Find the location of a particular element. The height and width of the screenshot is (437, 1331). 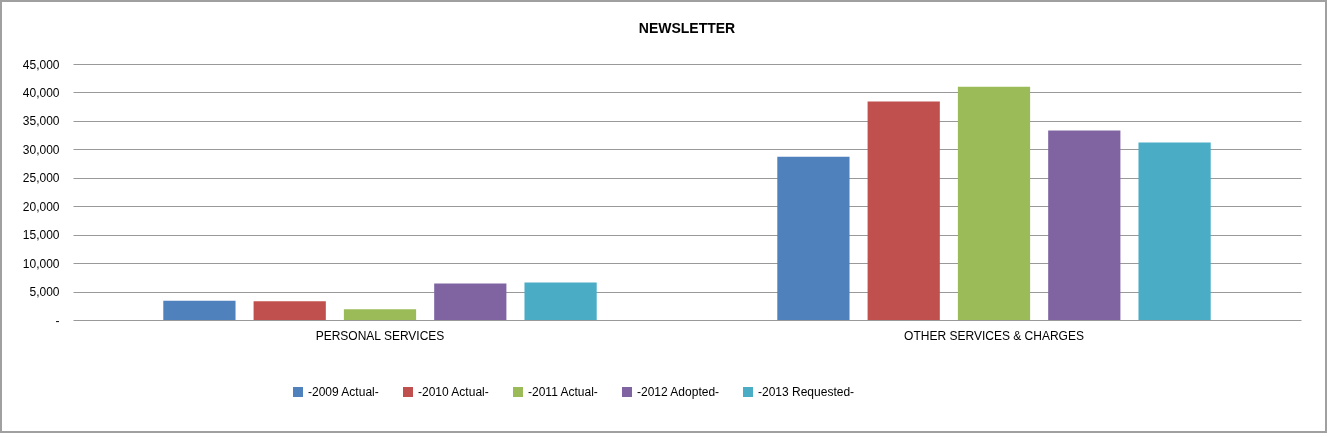

y-tick-label: 10,000 is located at coordinates (41, 263).